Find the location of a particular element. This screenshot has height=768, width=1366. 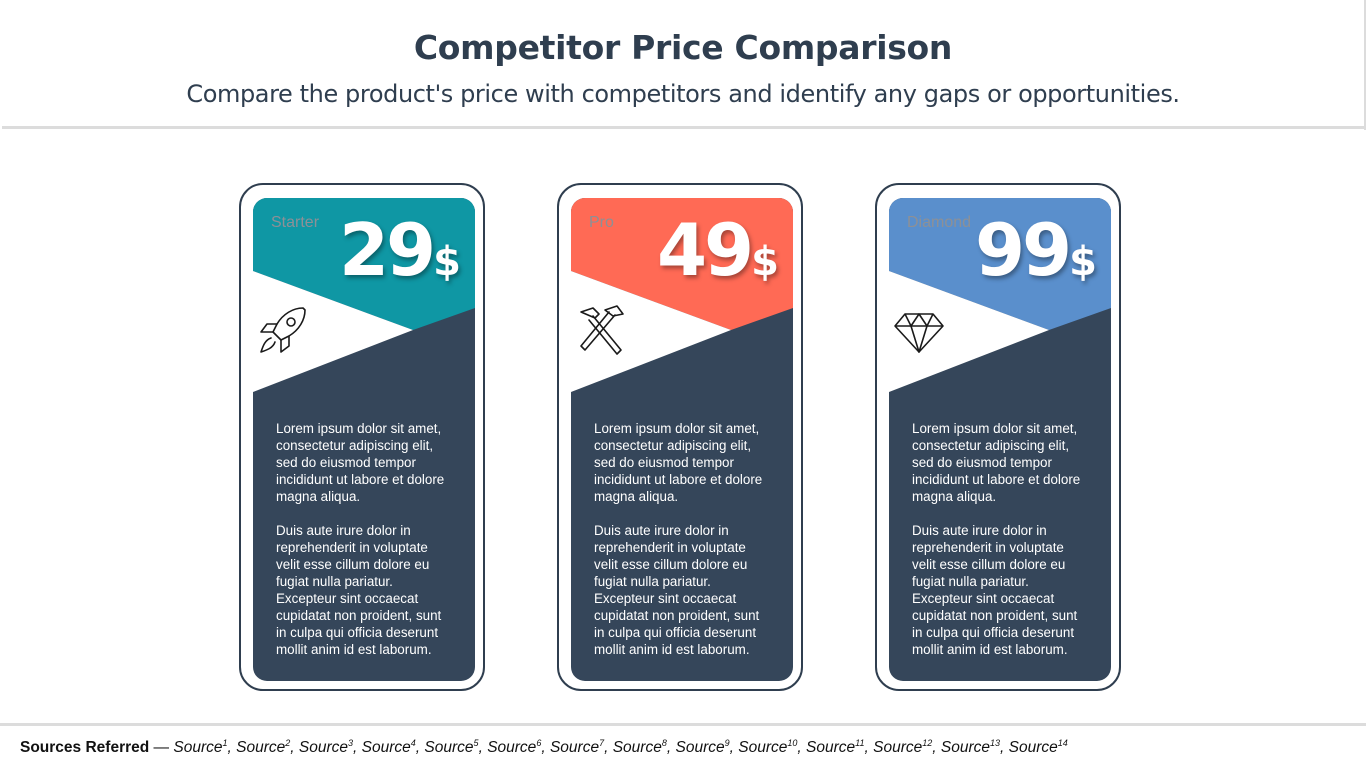

price: 49$ is located at coordinates (718, 250).